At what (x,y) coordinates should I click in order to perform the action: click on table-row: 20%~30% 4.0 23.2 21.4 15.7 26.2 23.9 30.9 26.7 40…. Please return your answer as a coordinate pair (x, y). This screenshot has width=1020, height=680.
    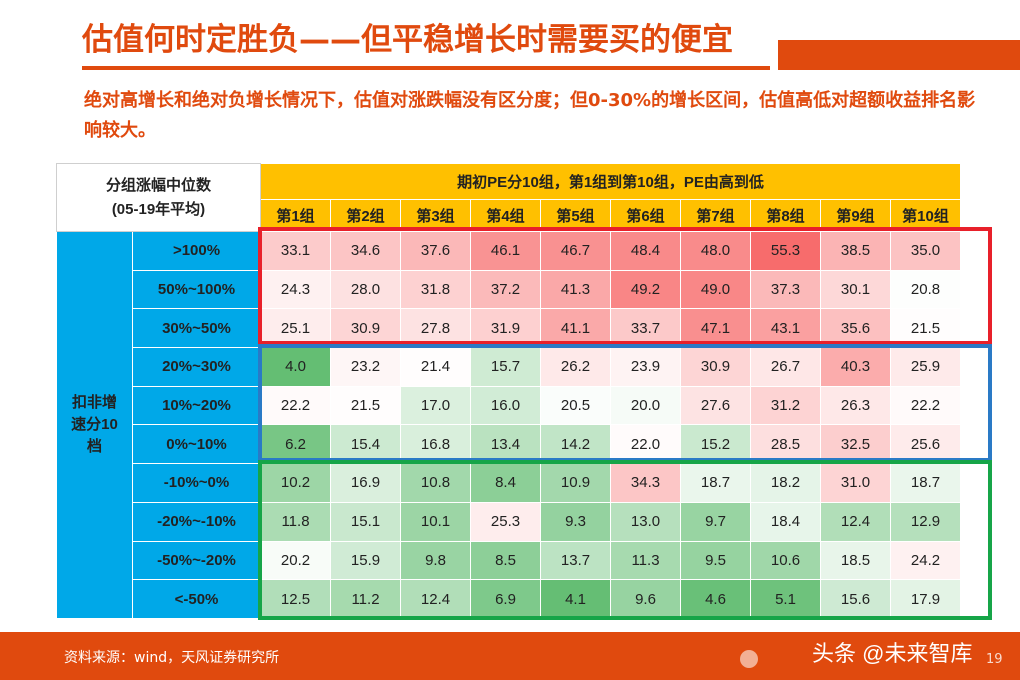
    Looking at the image, I should click on (509, 367).